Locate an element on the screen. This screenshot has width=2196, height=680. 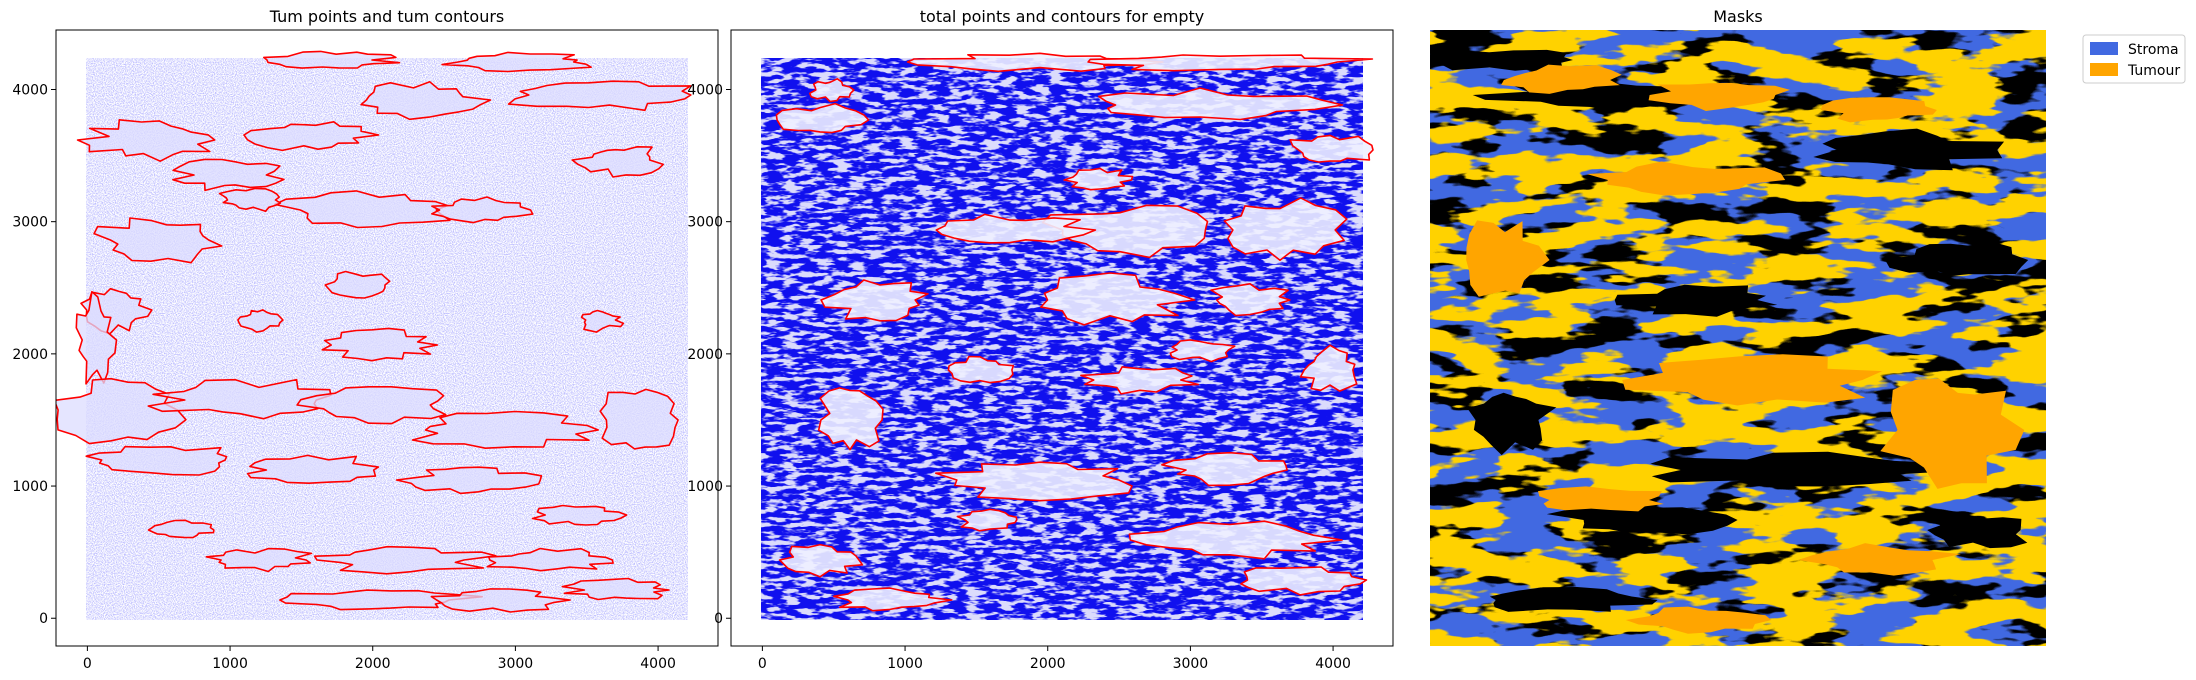
panel3-title: Masks is located at coordinates (1738, 16).